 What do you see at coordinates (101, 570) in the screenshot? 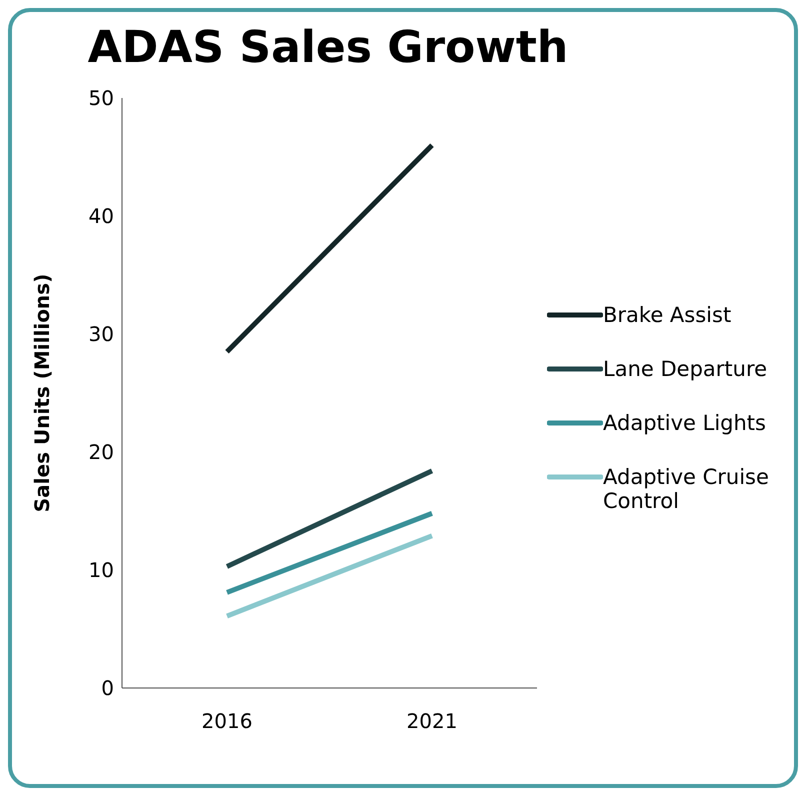
I see `y-tick-label: 10` at bounding box center [101, 570].